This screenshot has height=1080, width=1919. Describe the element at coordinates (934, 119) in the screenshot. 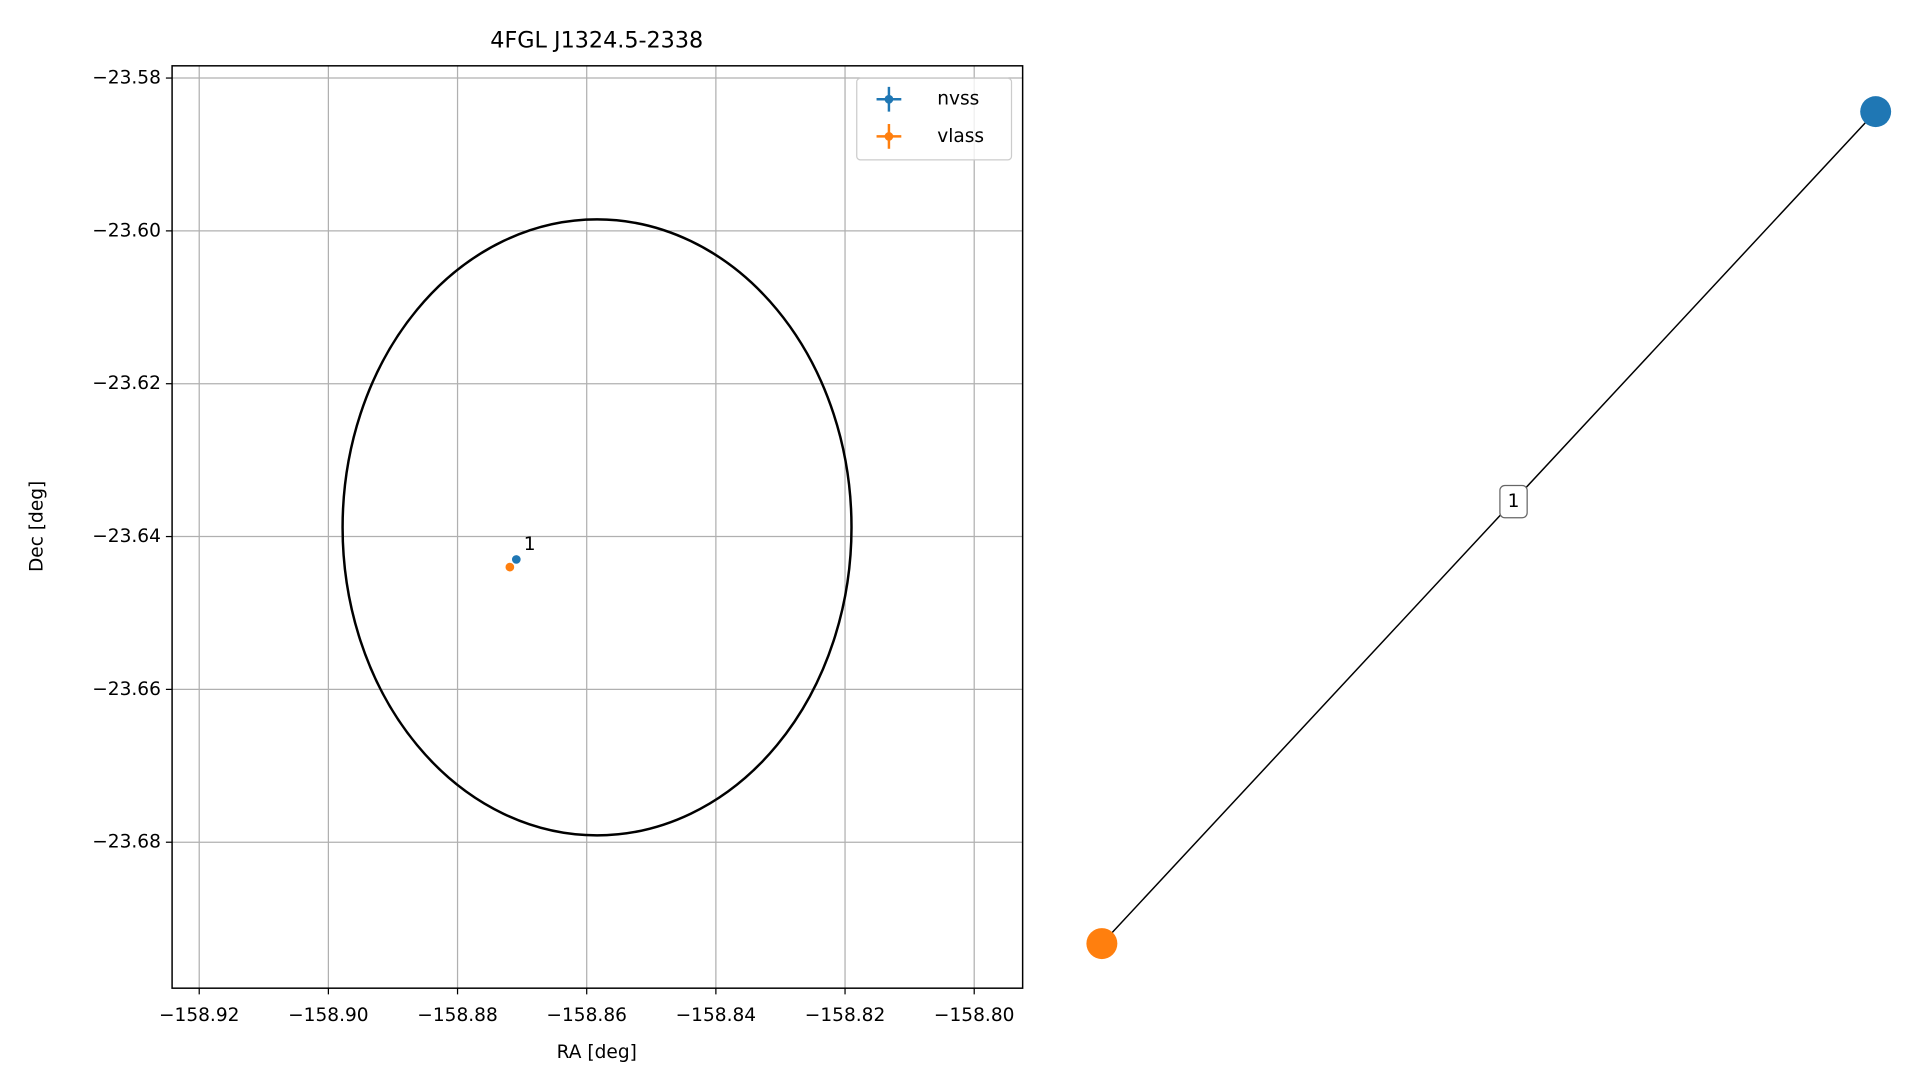

I see `legend-box` at that location.